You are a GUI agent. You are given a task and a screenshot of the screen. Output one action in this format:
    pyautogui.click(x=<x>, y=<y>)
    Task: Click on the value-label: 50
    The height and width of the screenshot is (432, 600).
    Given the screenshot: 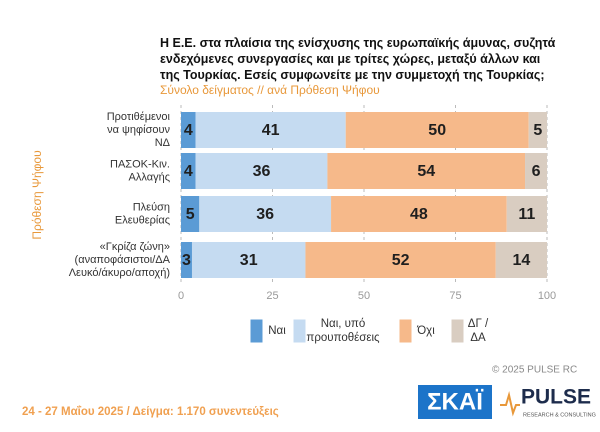 What is the action you would take?
    pyautogui.click(x=437, y=130)
    